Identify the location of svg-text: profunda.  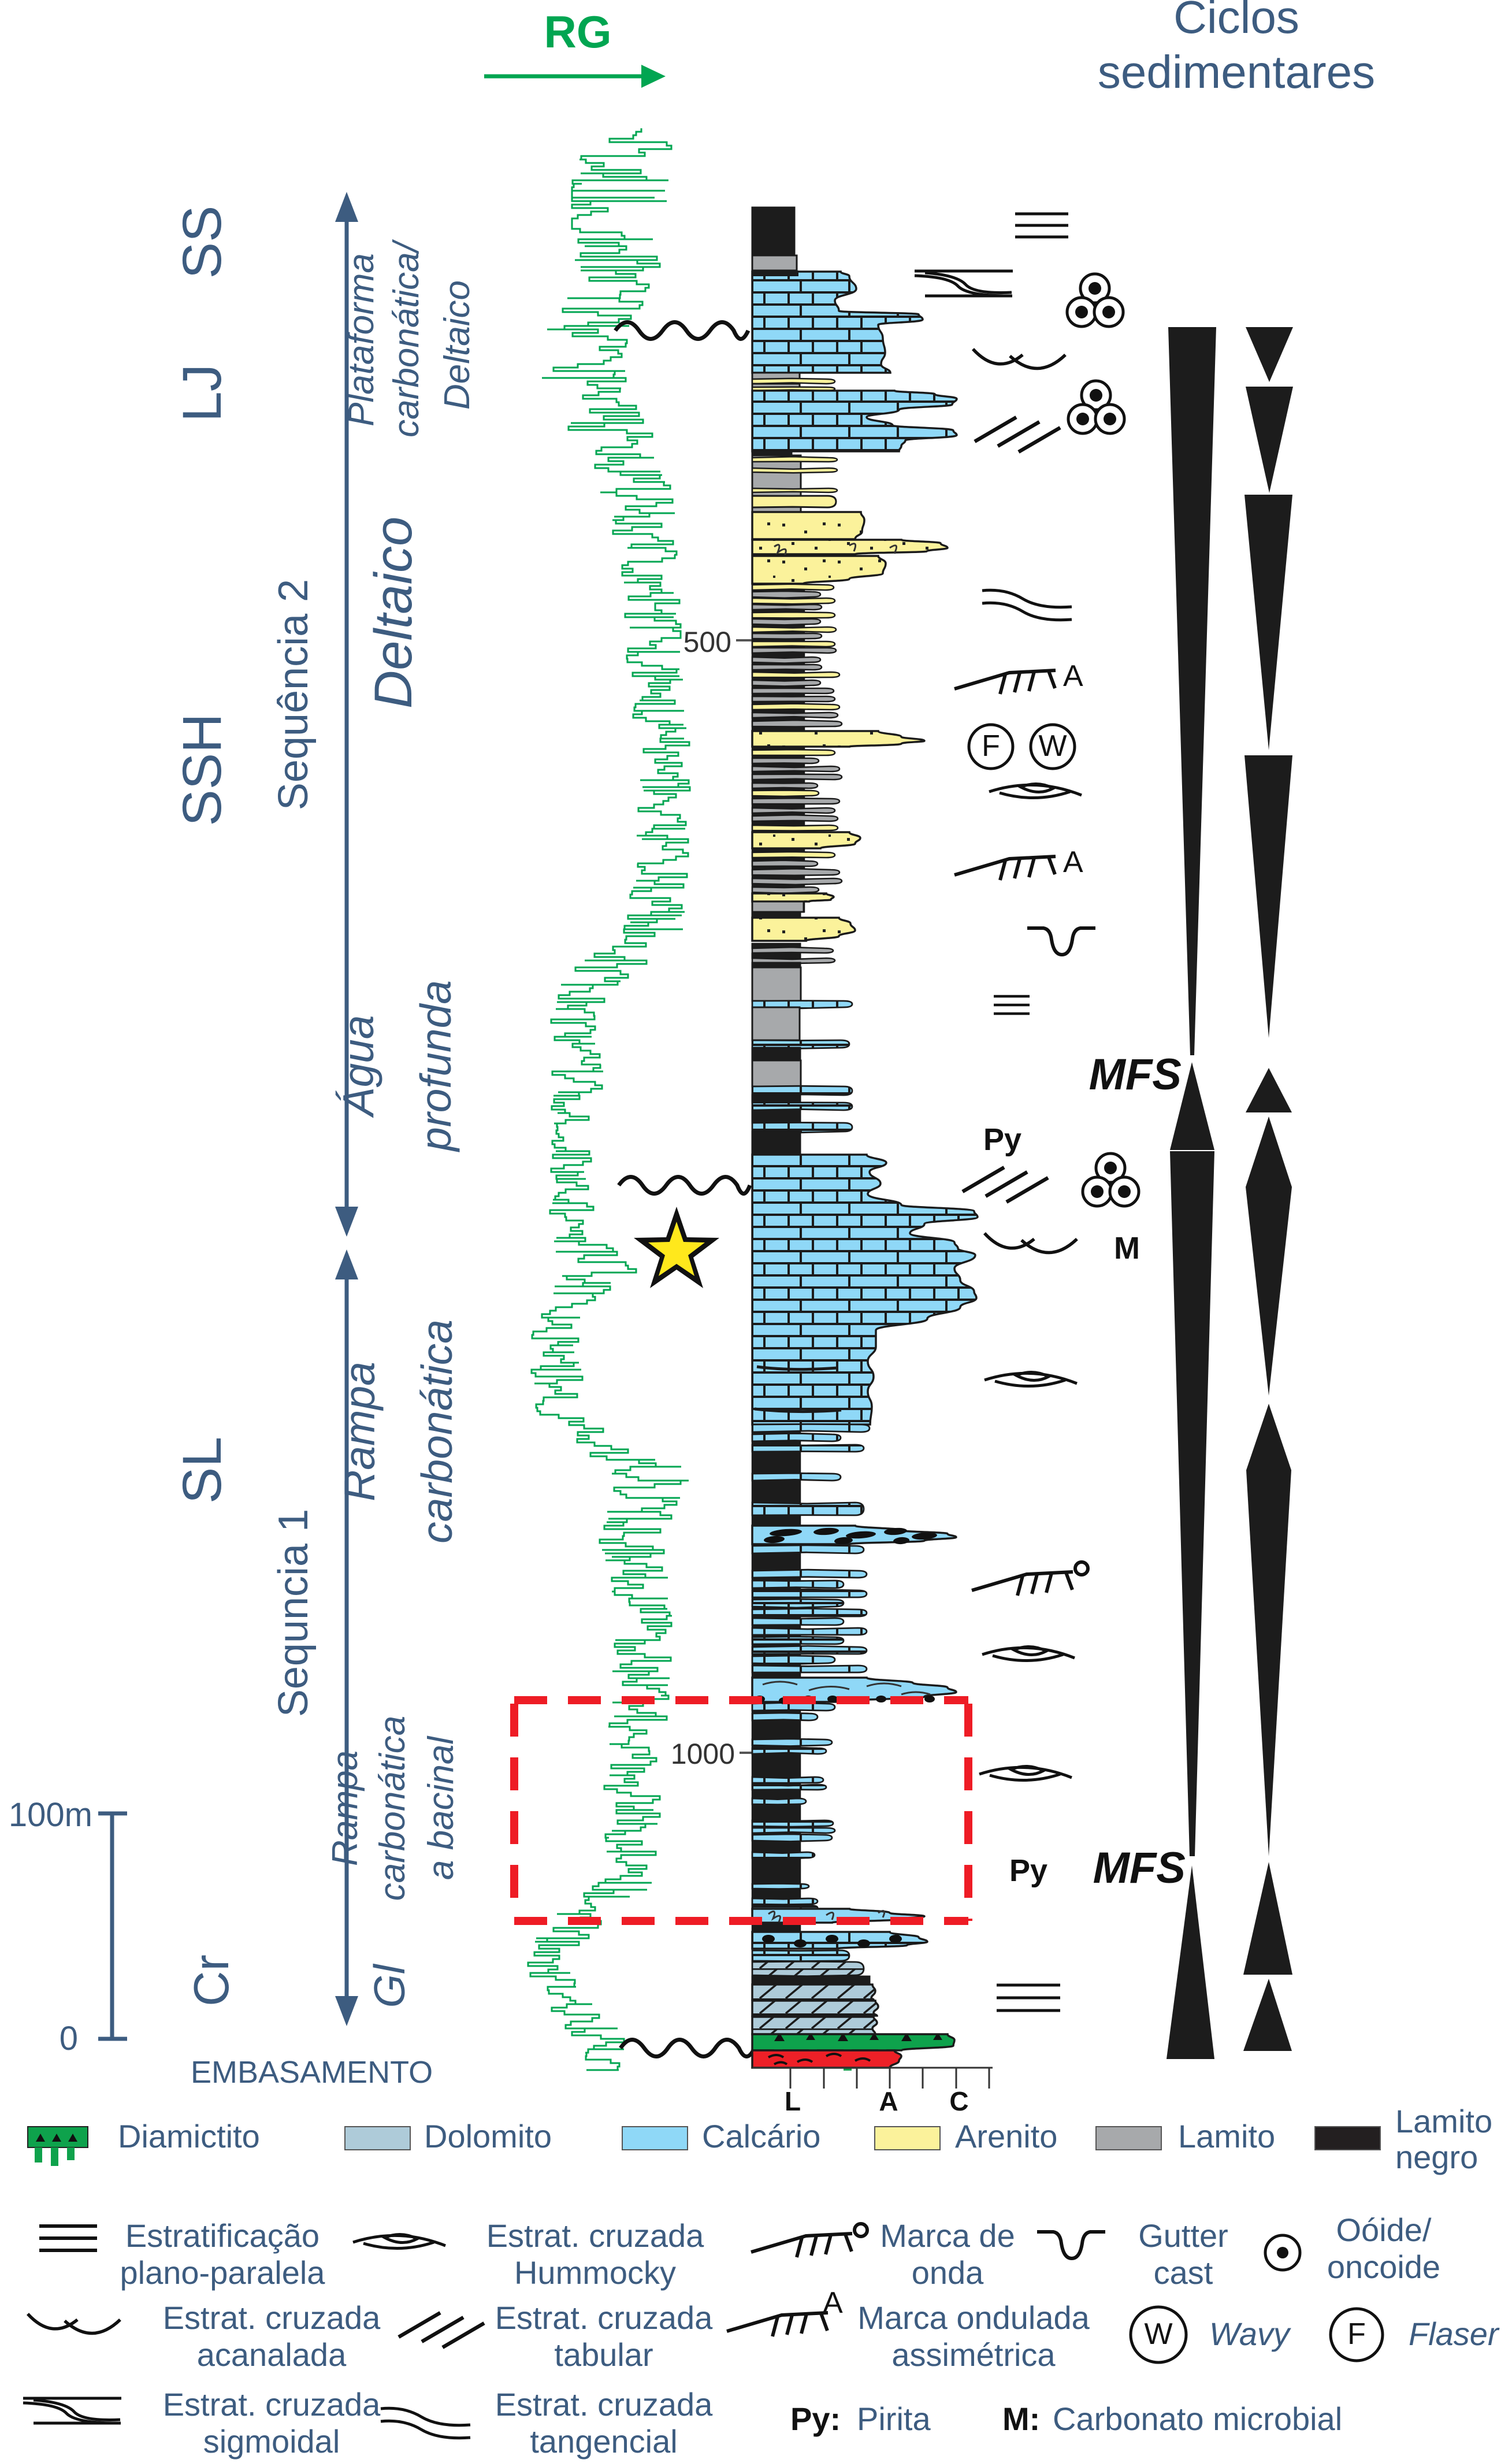
(435, 1066).